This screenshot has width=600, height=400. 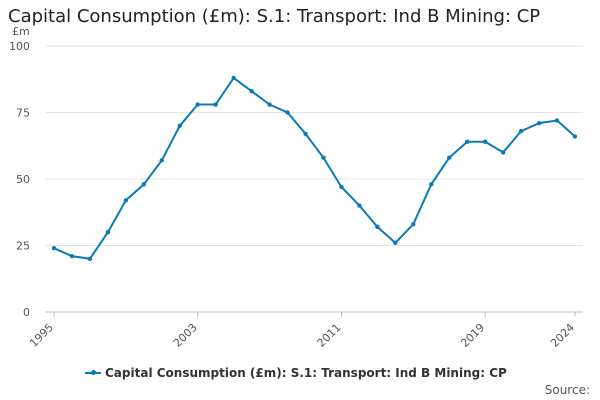 I want to click on data-point-2015, so click(x=413, y=224).